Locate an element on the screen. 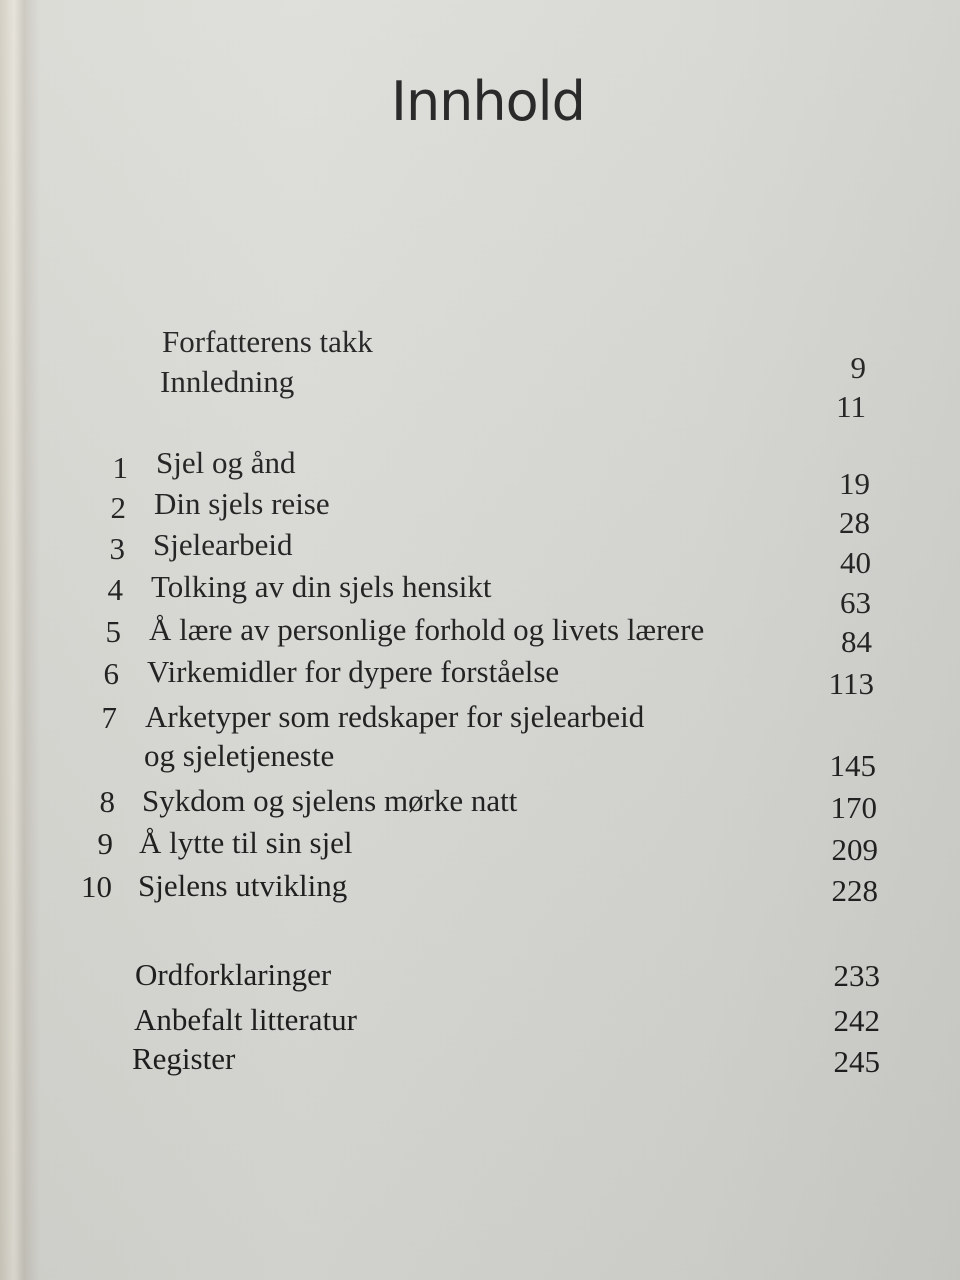 This screenshot has width=960, height=1280. chapter-title: Tolking av din sjels hensikt is located at coordinates (321, 586).